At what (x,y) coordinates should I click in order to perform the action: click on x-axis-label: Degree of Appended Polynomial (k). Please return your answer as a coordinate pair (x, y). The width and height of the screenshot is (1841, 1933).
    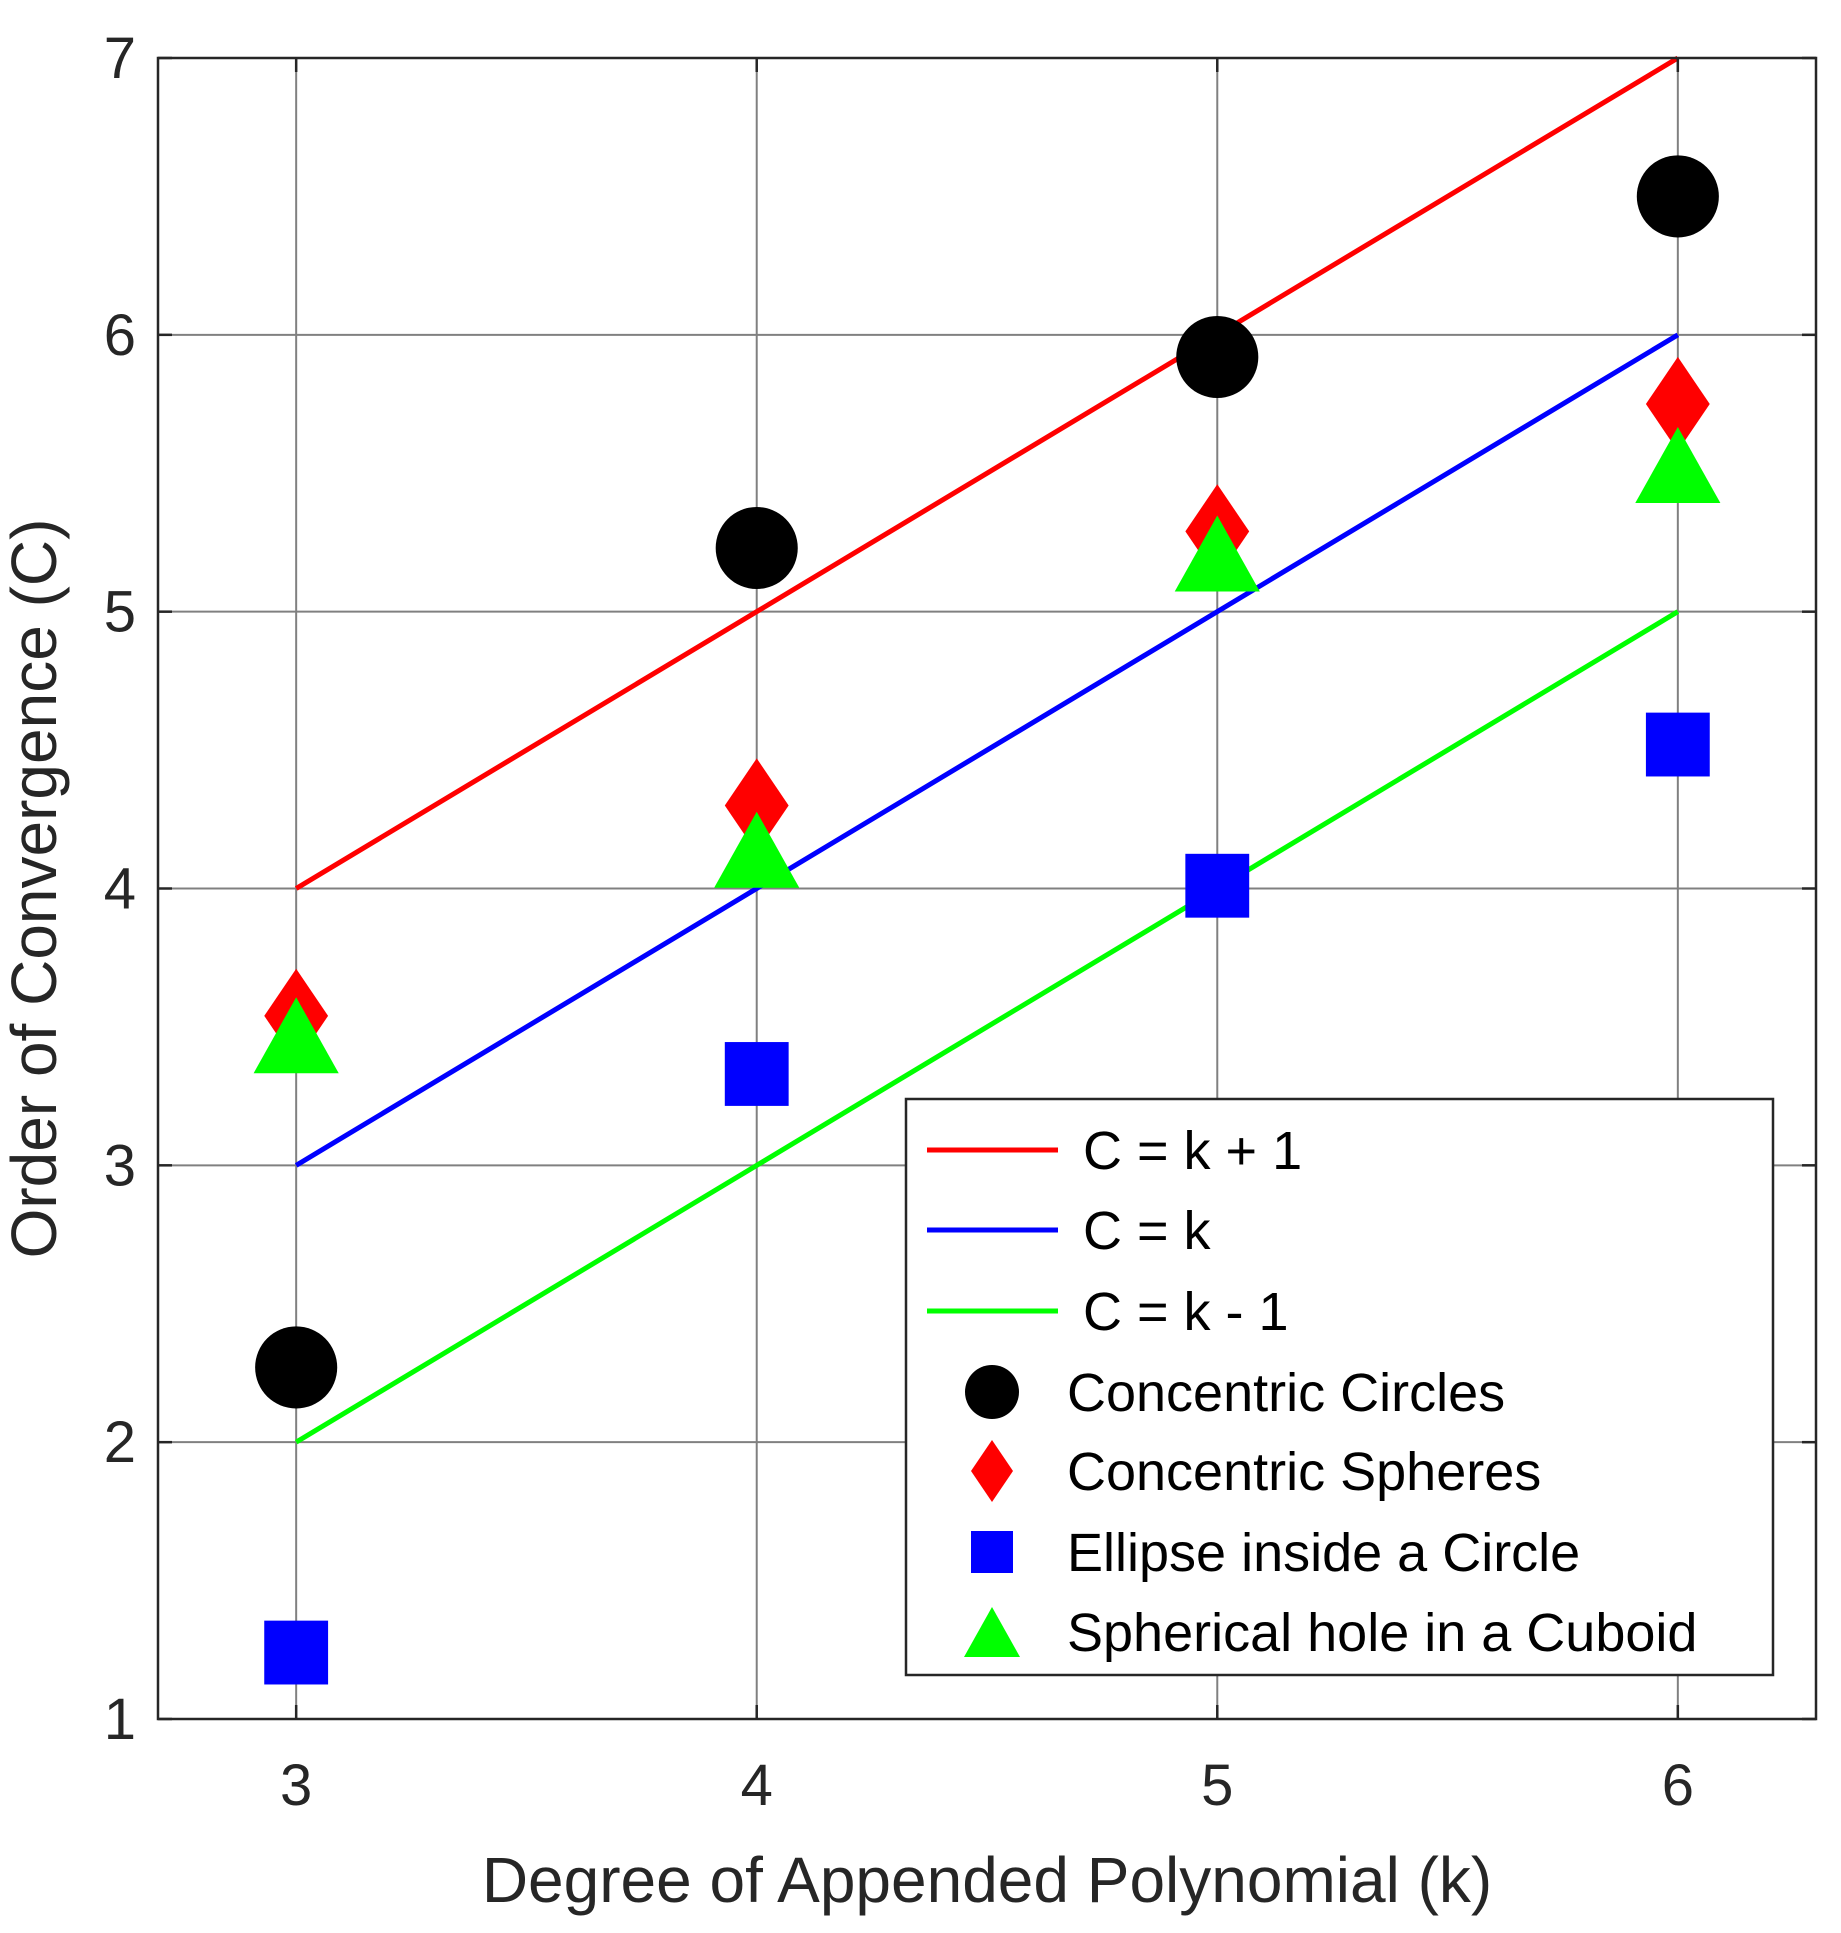
    Looking at the image, I should click on (987, 1880).